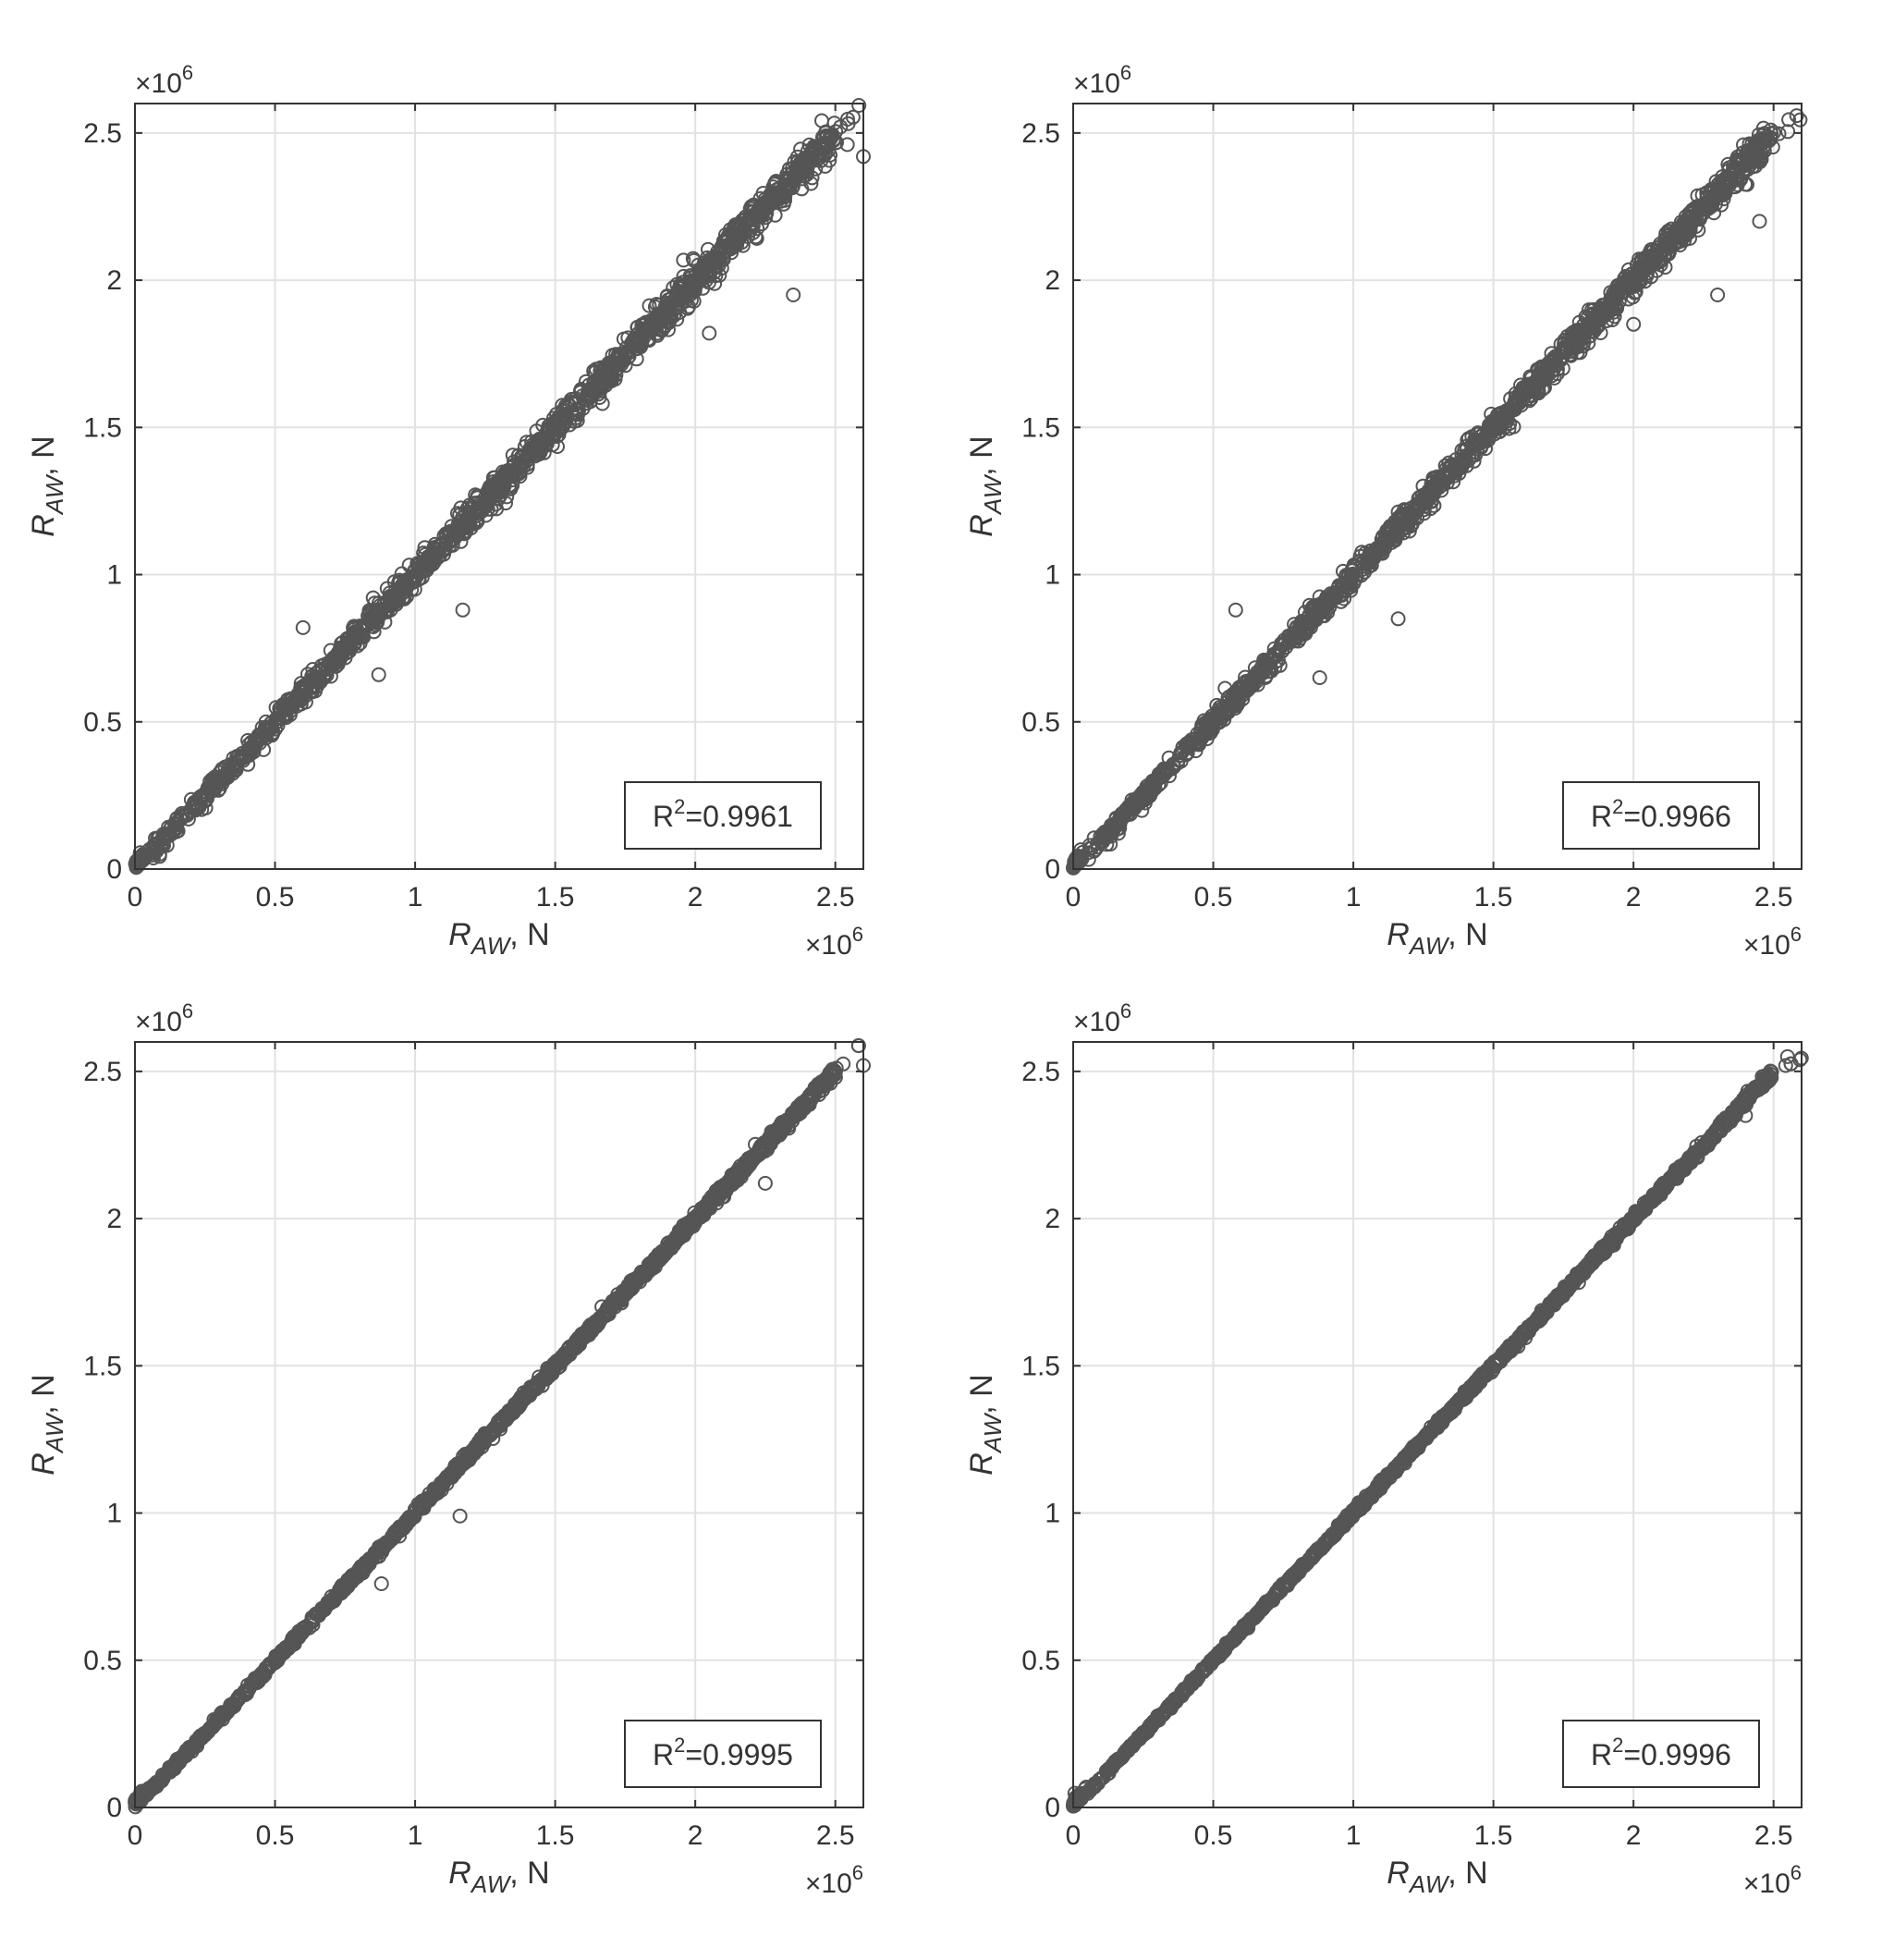 The height and width of the screenshot is (1960, 1882). What do you see at coordinates (1041, 428) in the screenshot?
I see `y-tick-label: 1.5` at bounding box center [1041, 428].